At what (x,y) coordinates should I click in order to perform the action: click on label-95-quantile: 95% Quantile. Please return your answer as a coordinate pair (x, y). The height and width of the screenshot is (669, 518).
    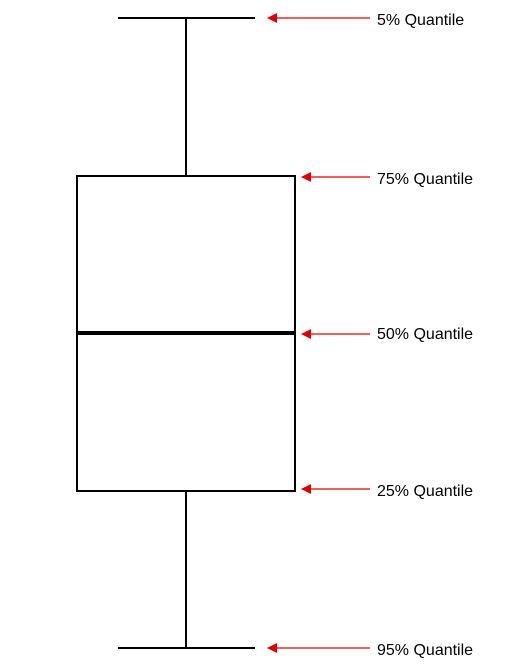
    Looking at the image, I should click on (425, 650).